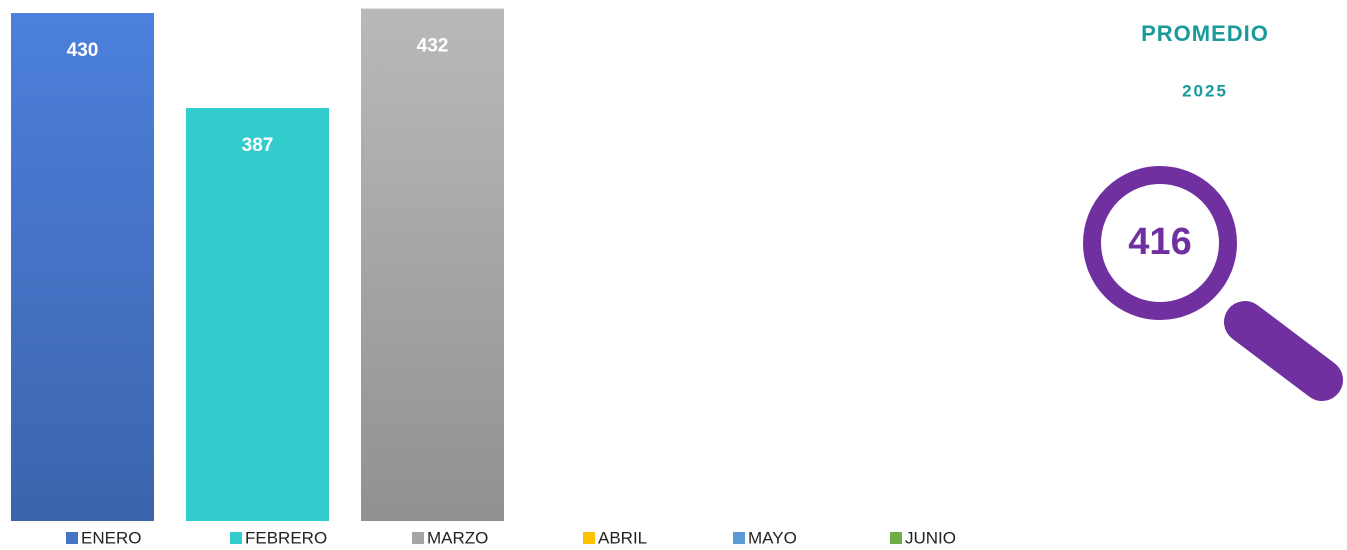 Image resolution: width=1347 pixels, height=550 pixels. Describe the element at coordinates (457, 537) in the screenshot. I see `legend-label: MARZO` at that location.